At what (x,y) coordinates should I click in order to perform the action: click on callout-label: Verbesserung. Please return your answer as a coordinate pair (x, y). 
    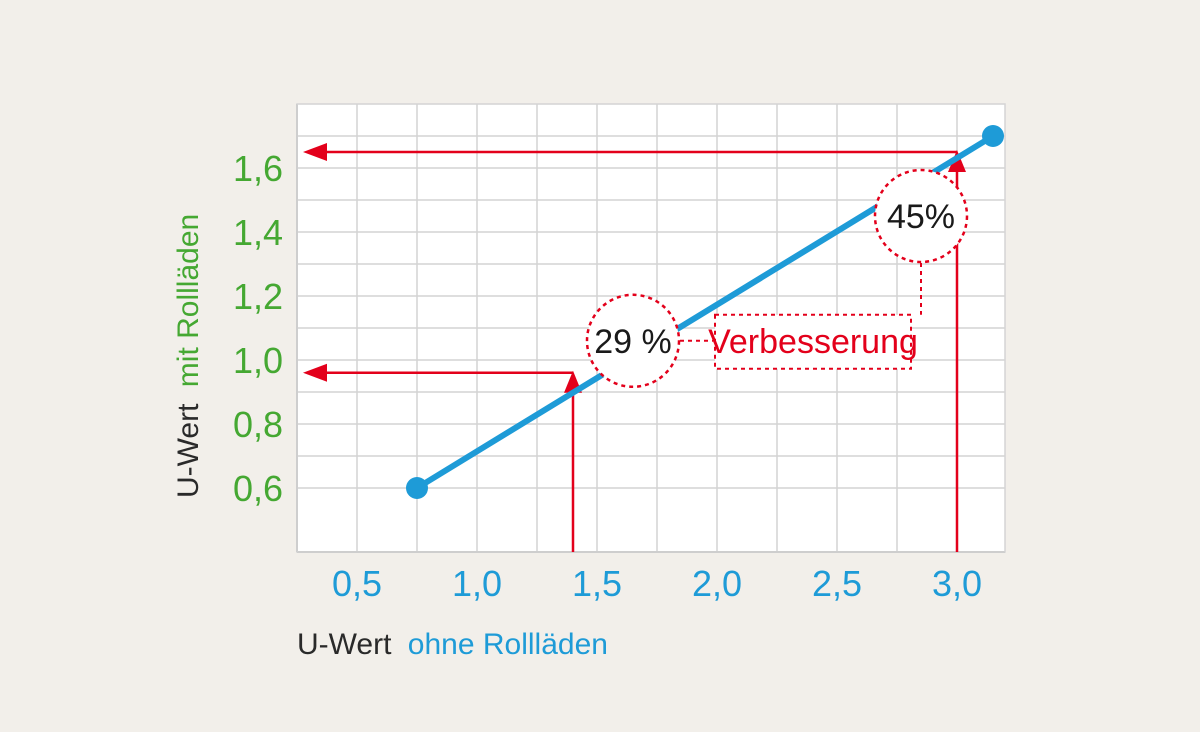
    Looking at the image, I should click on (813, 342).